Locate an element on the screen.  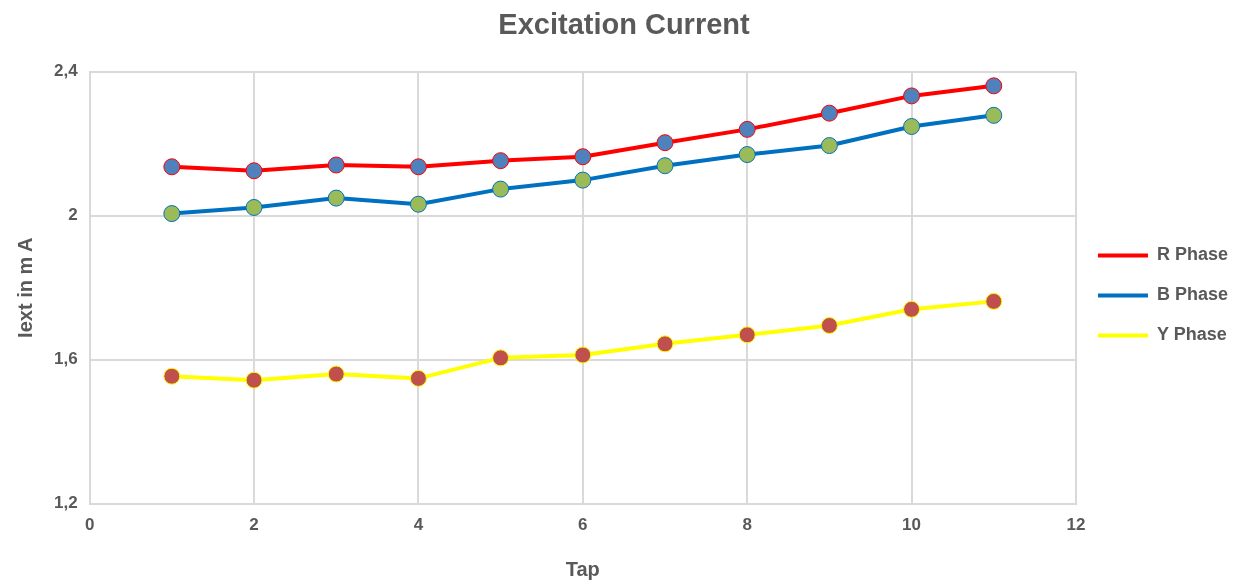
x-tick-label: 10 is located at coordinates (912, 525).